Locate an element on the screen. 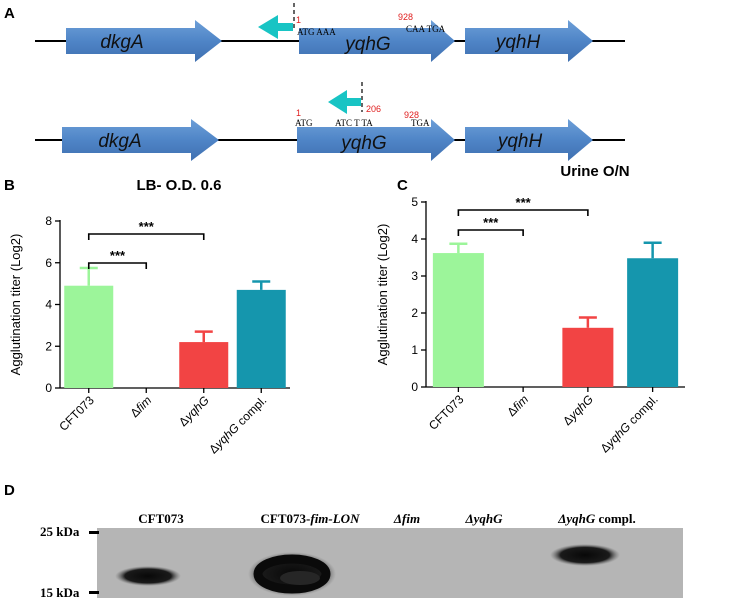  y-tick-label: 1 is located at coordinates (414, 350).